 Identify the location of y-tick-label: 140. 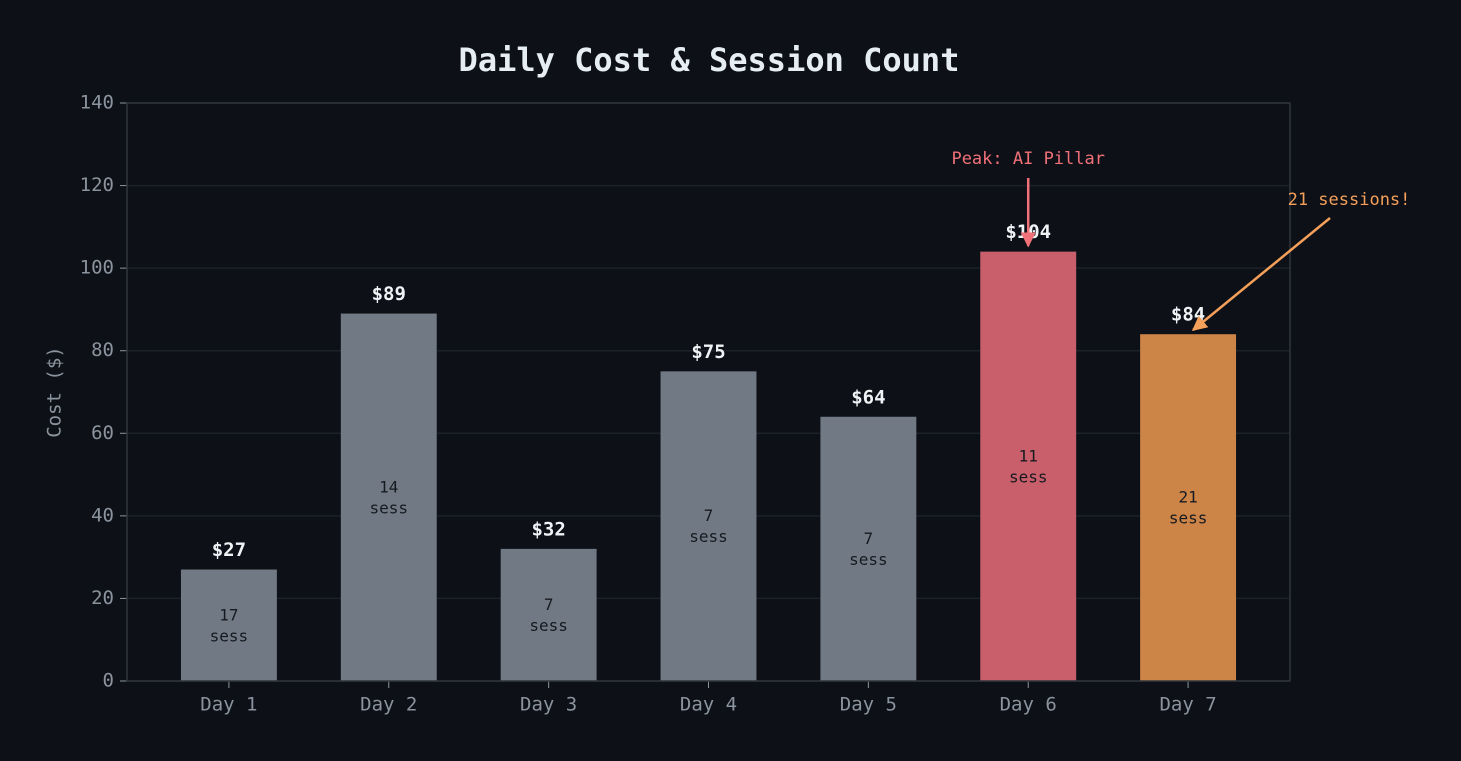
(97, 103).